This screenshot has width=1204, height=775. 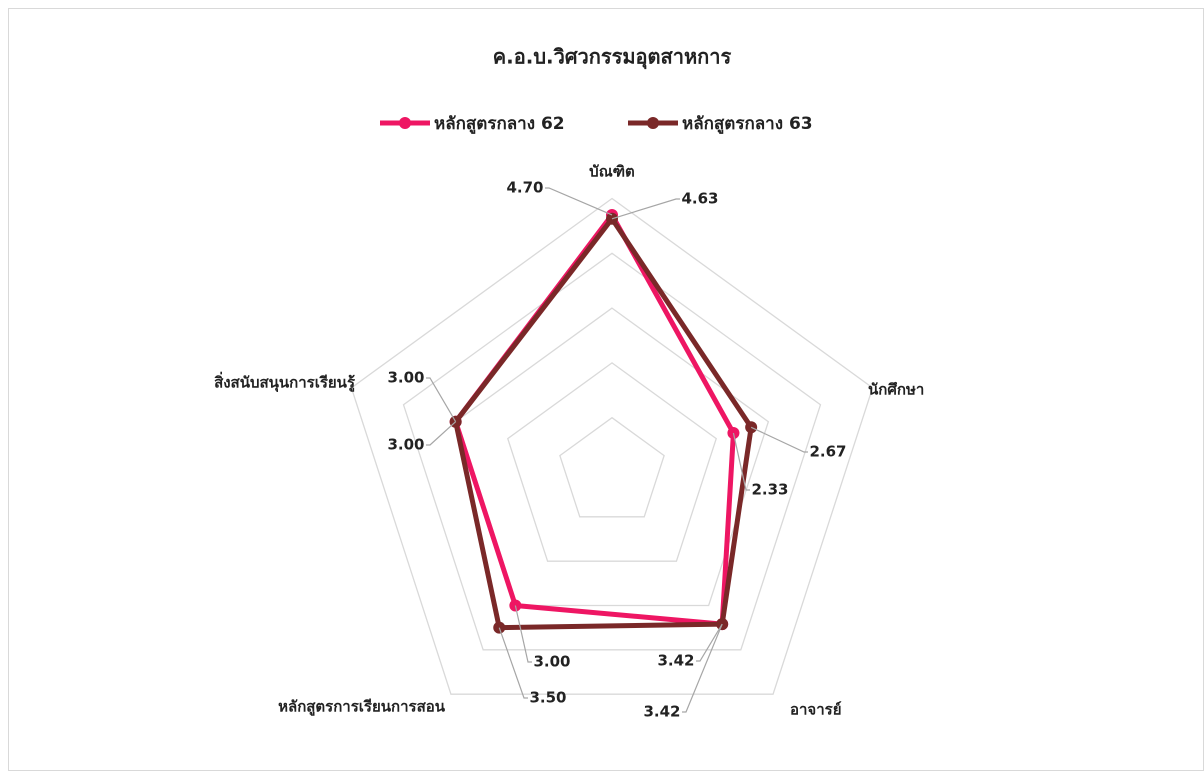 I want to click on data-label: 4.70, so click(x=524, y=188).